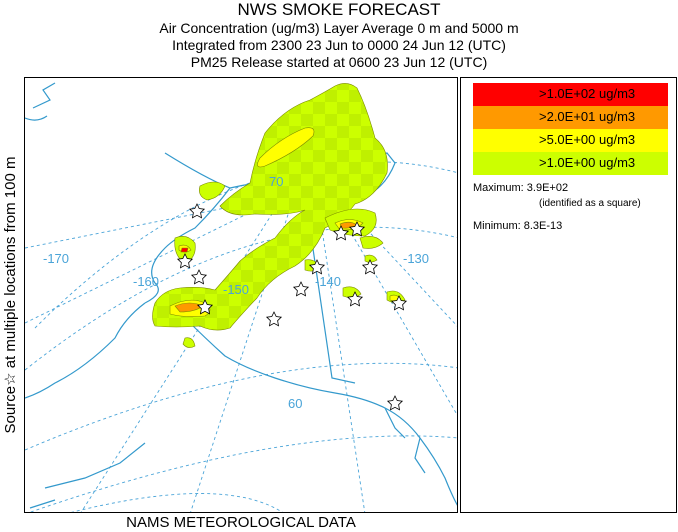  Describe the element at coordinates (295, 403) in the screenshot. I see `lat-label-60: 60` at that location.